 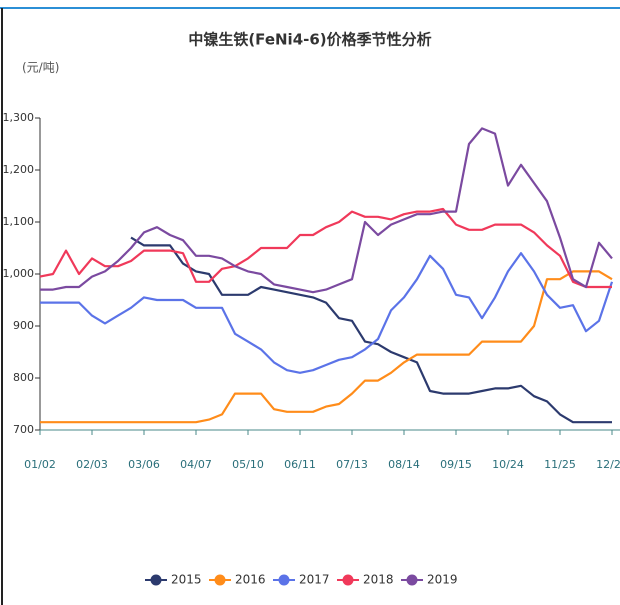 What do you see at coordinates (250, 580) in the screenshot?
I see `legend-label: 2016` at bounding box center [250, 580].